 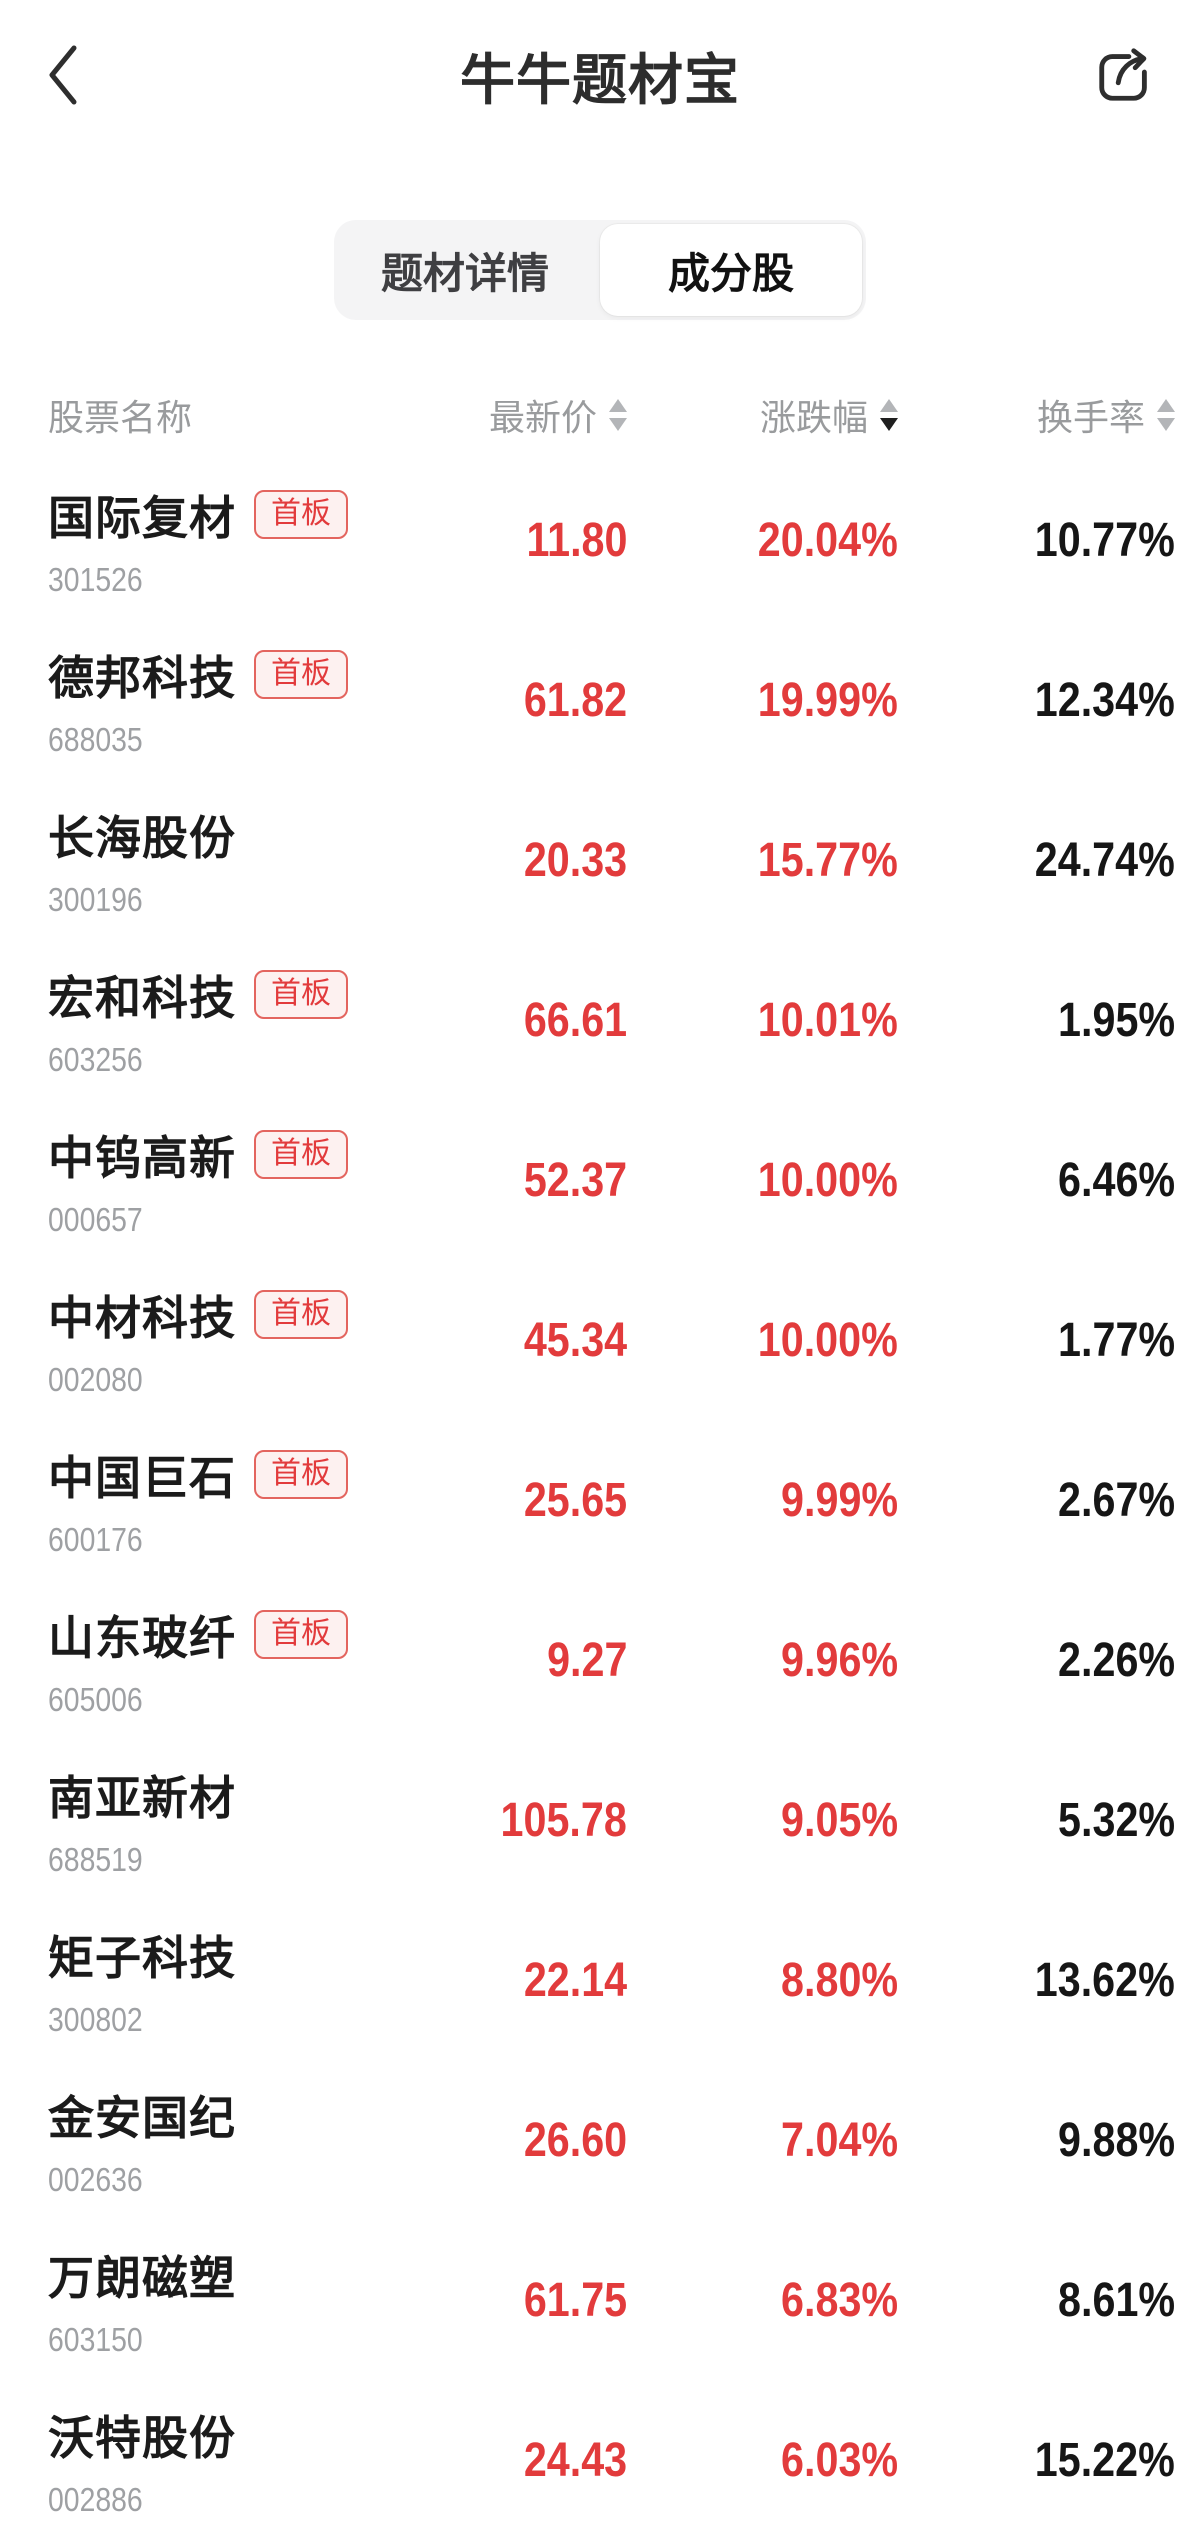 I want to click on stock-code: 688519, so click(x=95, y=1859).